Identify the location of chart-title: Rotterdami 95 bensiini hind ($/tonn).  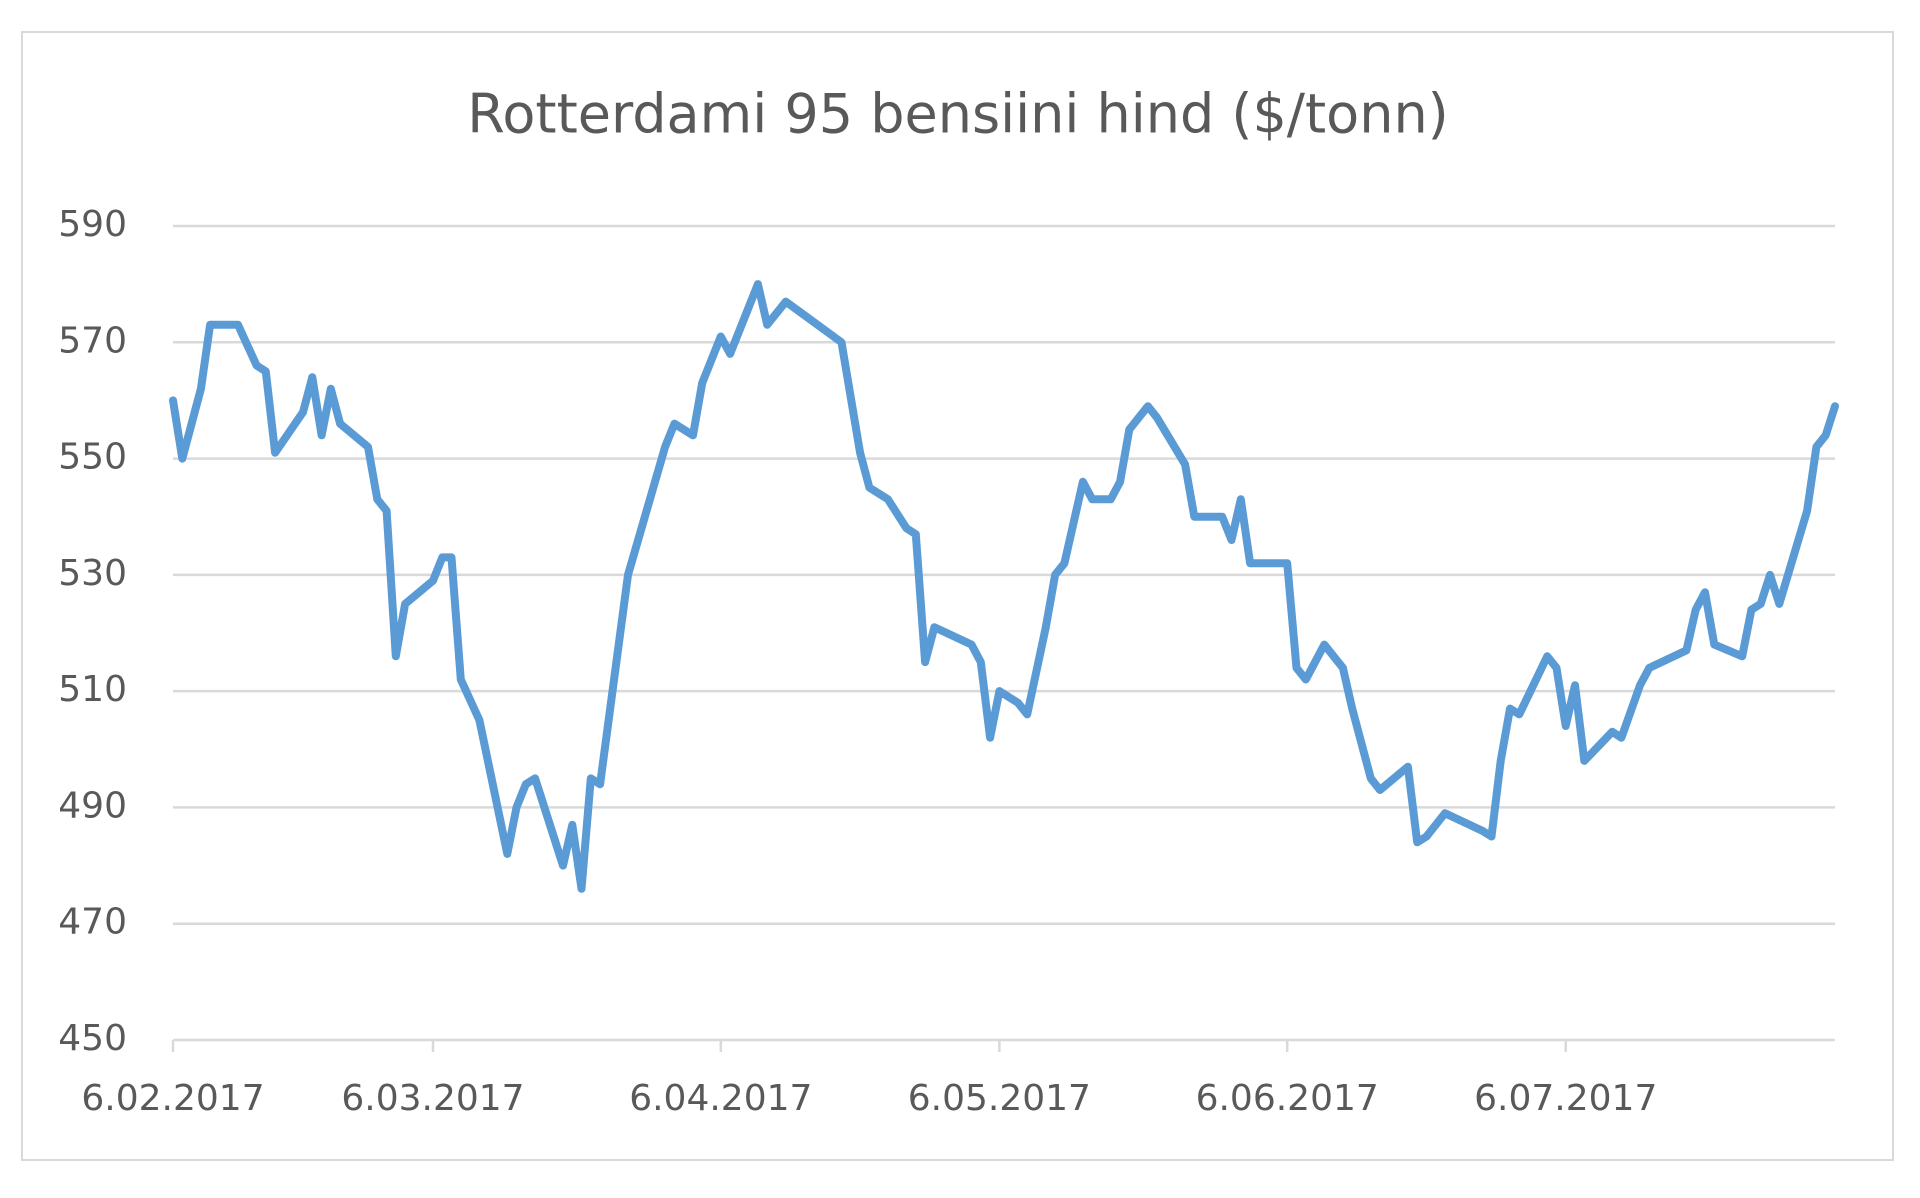
(957, 114).